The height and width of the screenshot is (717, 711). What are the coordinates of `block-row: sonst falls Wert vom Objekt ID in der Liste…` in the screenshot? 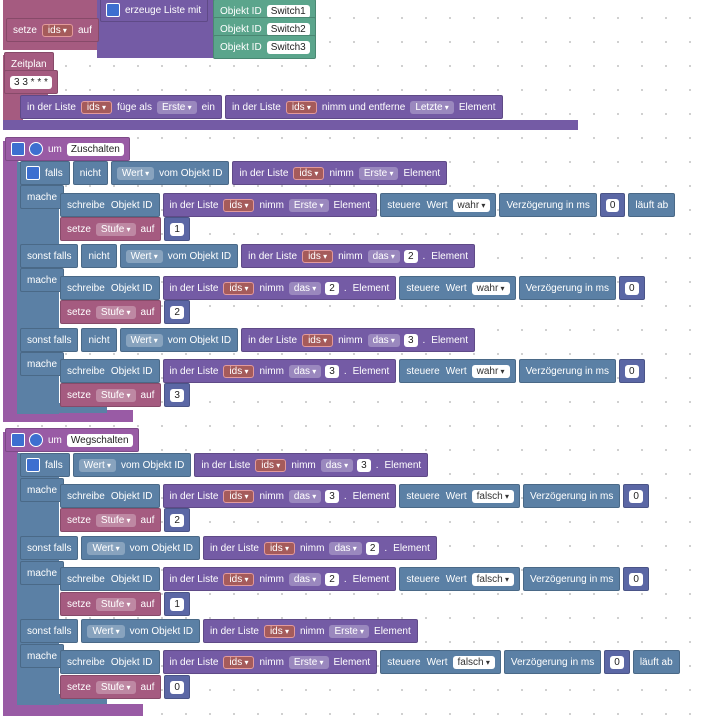 It's located at (219, 631).